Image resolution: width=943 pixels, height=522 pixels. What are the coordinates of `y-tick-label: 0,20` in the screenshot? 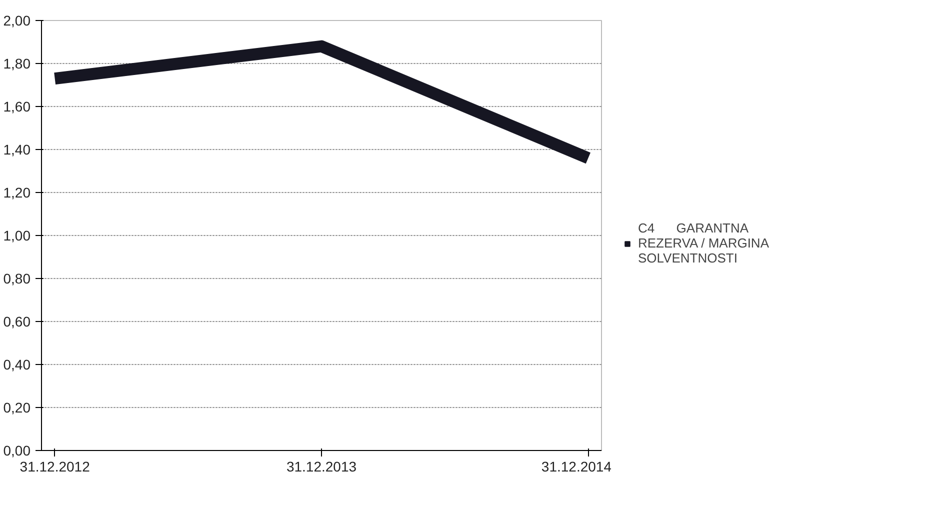 It's located at (17, 408).